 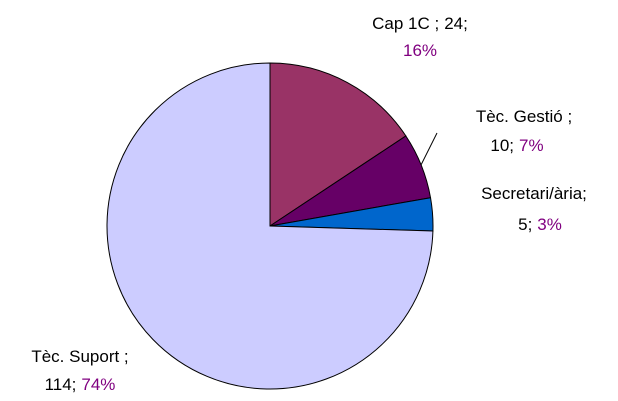 What do you see at coordinates (98, 384) in the screenshot?
I see `percent-label: 74%` at bounding box center [98, 384].